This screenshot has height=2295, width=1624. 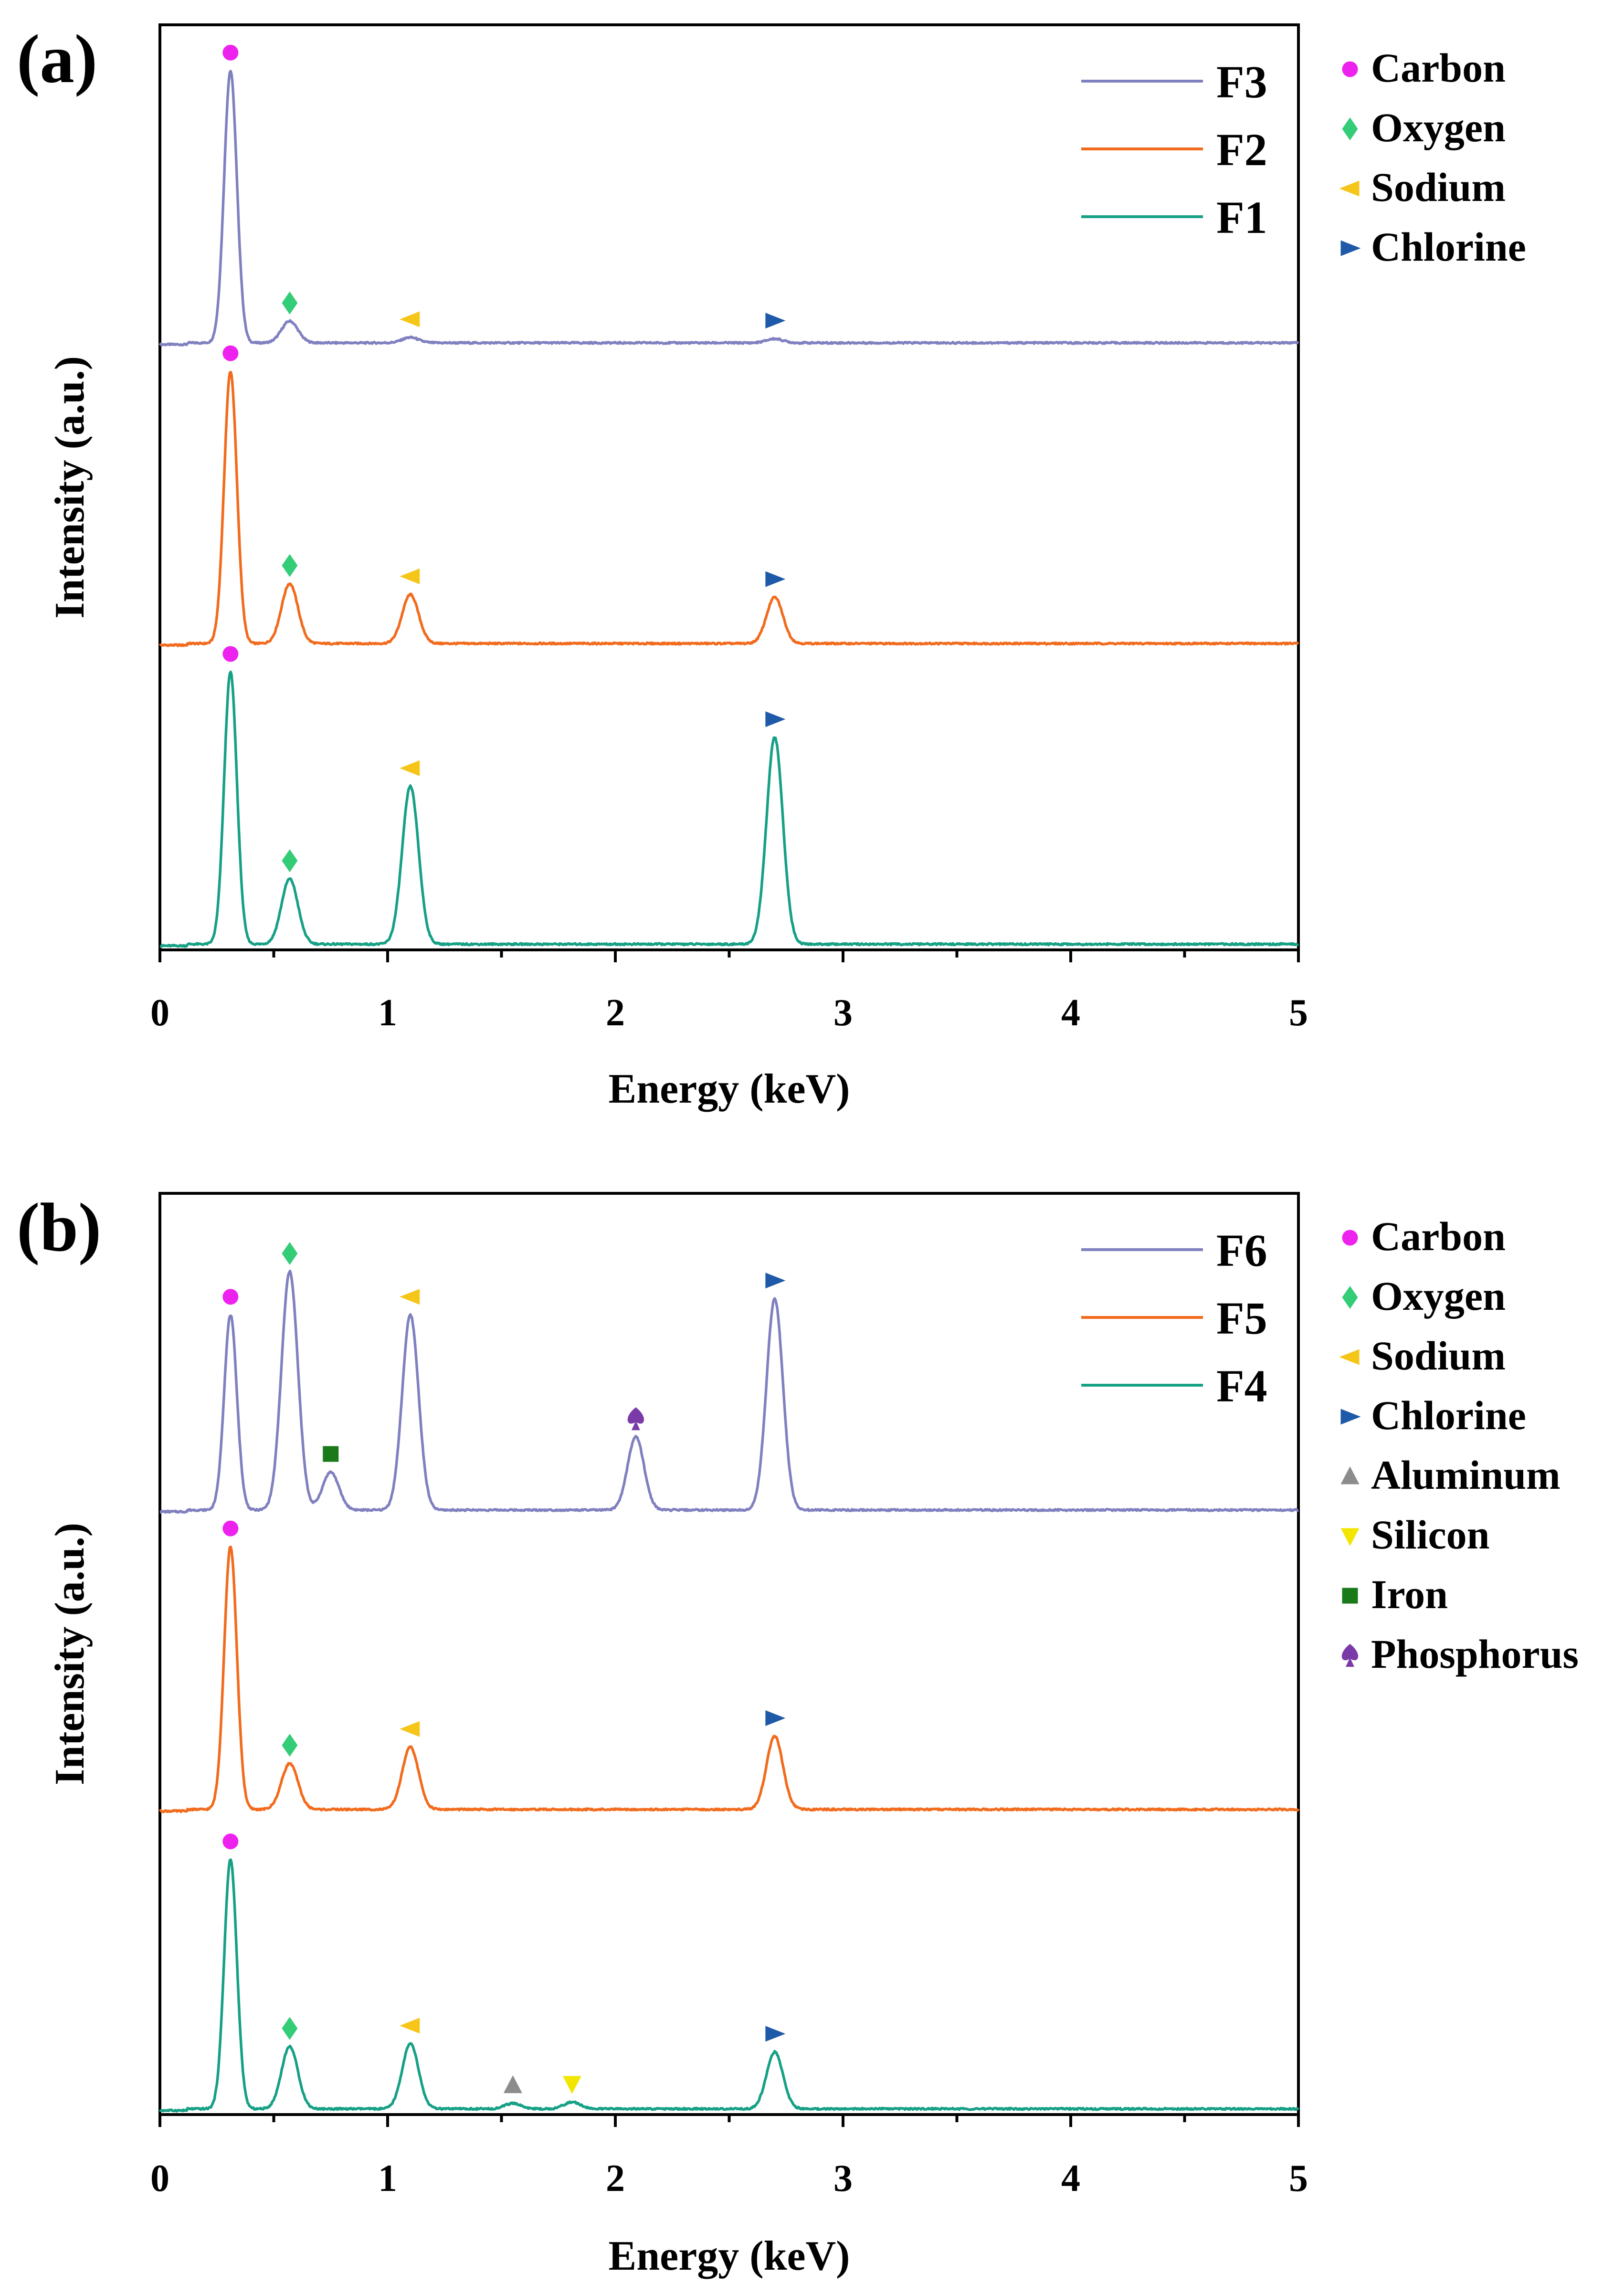 What do you see at coordinates (1466, 1475) in the screenshot?
I see `legend-element-aluminum: Aluminum` at bounding box center [1466, 1475].